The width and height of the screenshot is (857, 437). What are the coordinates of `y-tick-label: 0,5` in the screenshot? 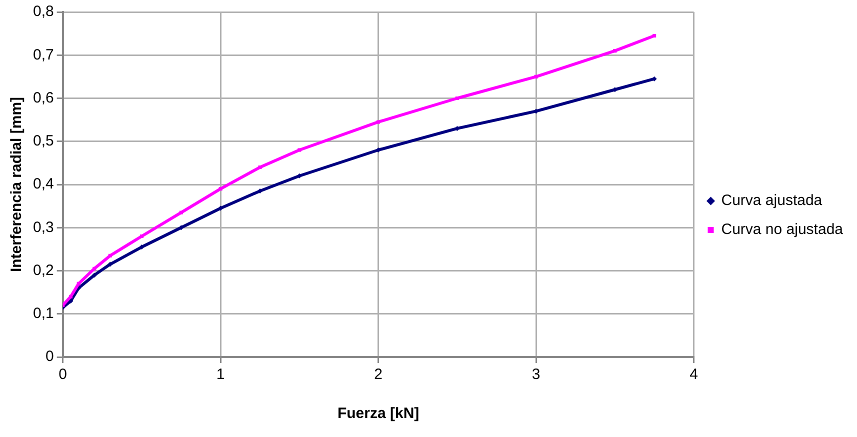 It's located at (43, 141).